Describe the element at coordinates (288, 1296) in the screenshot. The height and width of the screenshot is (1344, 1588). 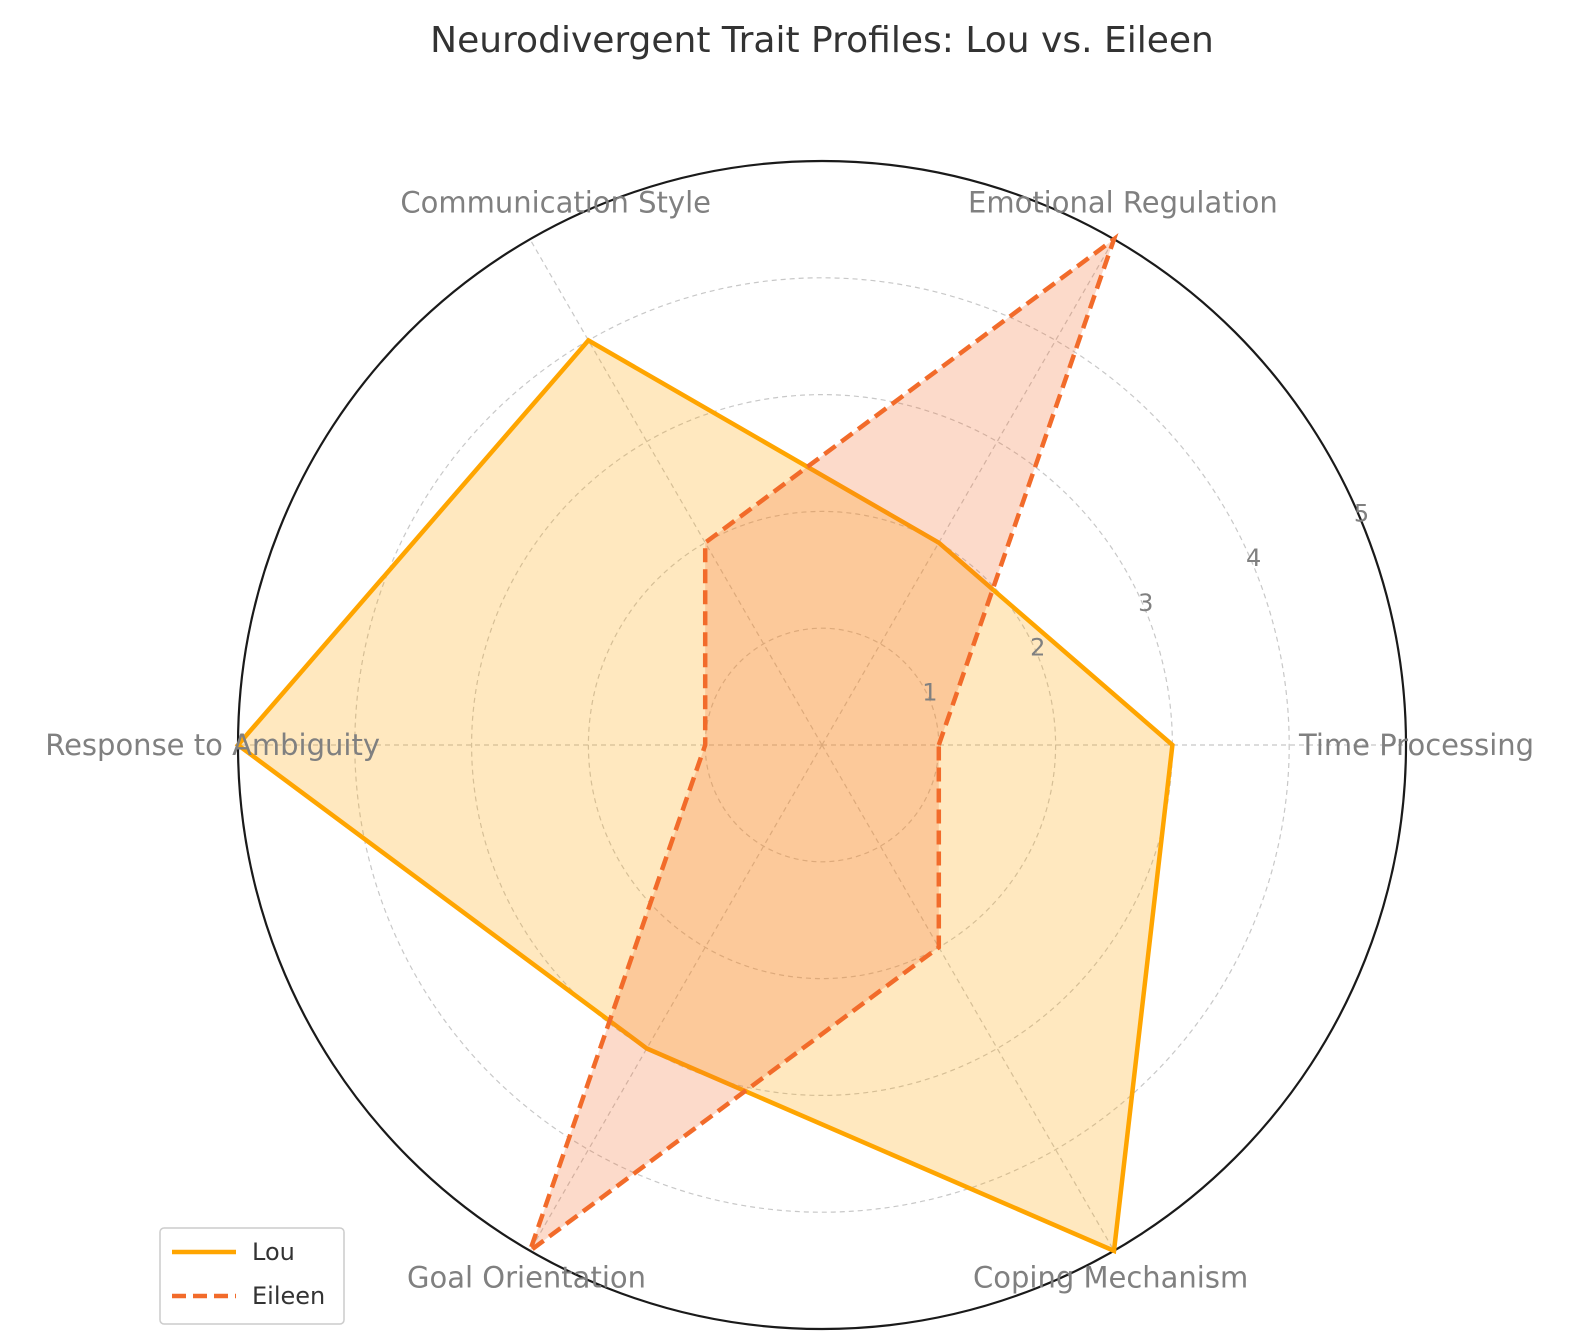
I see `legend-label-eileen: Eileen` at that location.